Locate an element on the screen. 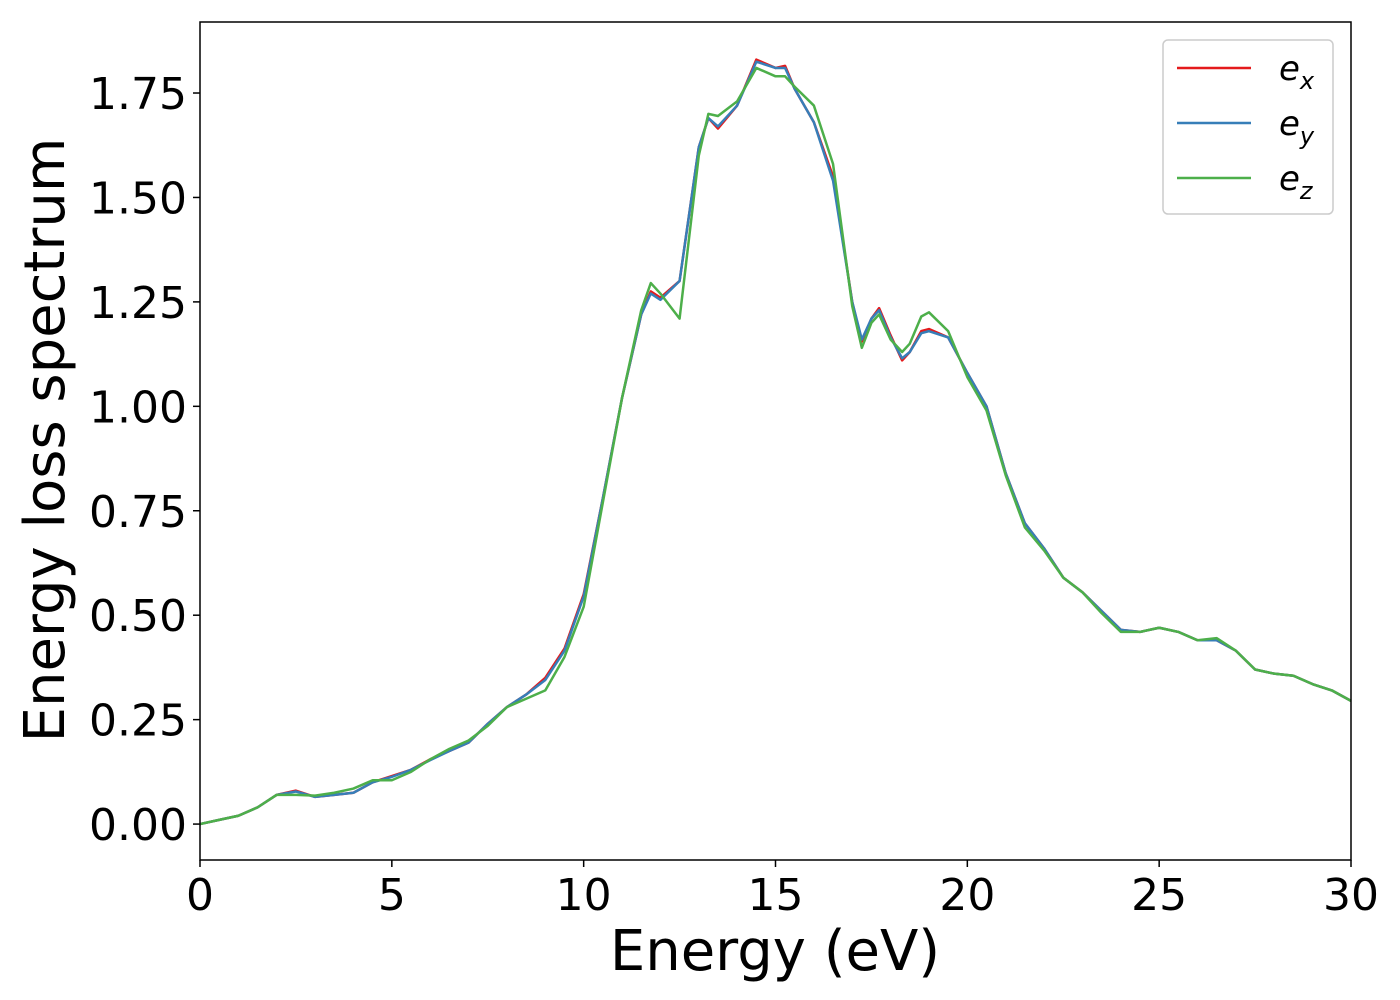  y-tick-label: 1.75 is located at coordinates (138, 94).